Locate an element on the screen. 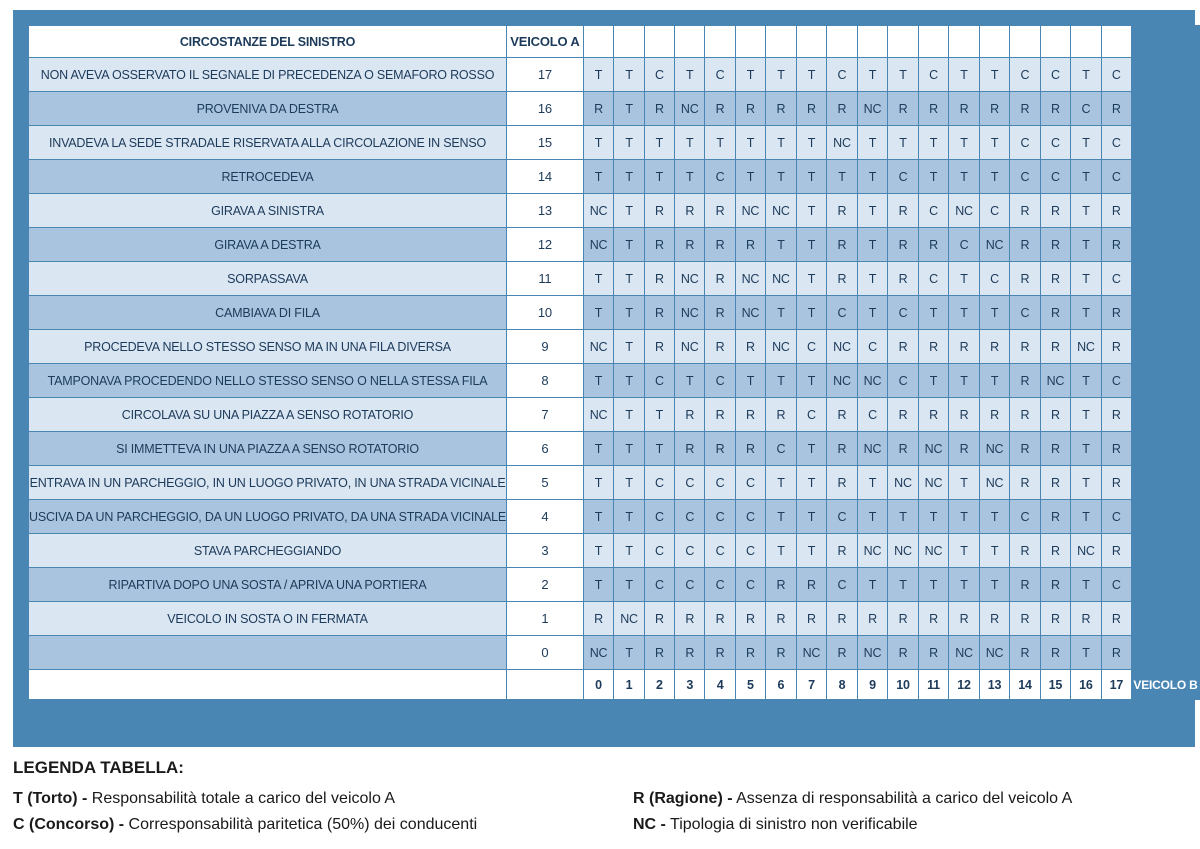 The width and height of the screenshot is (1200, 849). circumstance-label is located at coordinates (267, 652).